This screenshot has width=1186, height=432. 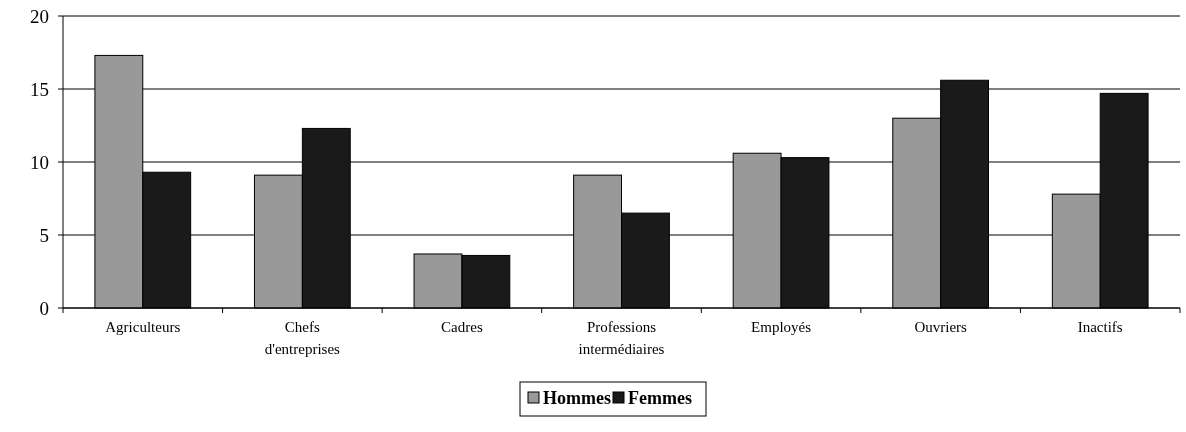 I want to click on x-tick-label: Cadres, so click(x=462, y=327).